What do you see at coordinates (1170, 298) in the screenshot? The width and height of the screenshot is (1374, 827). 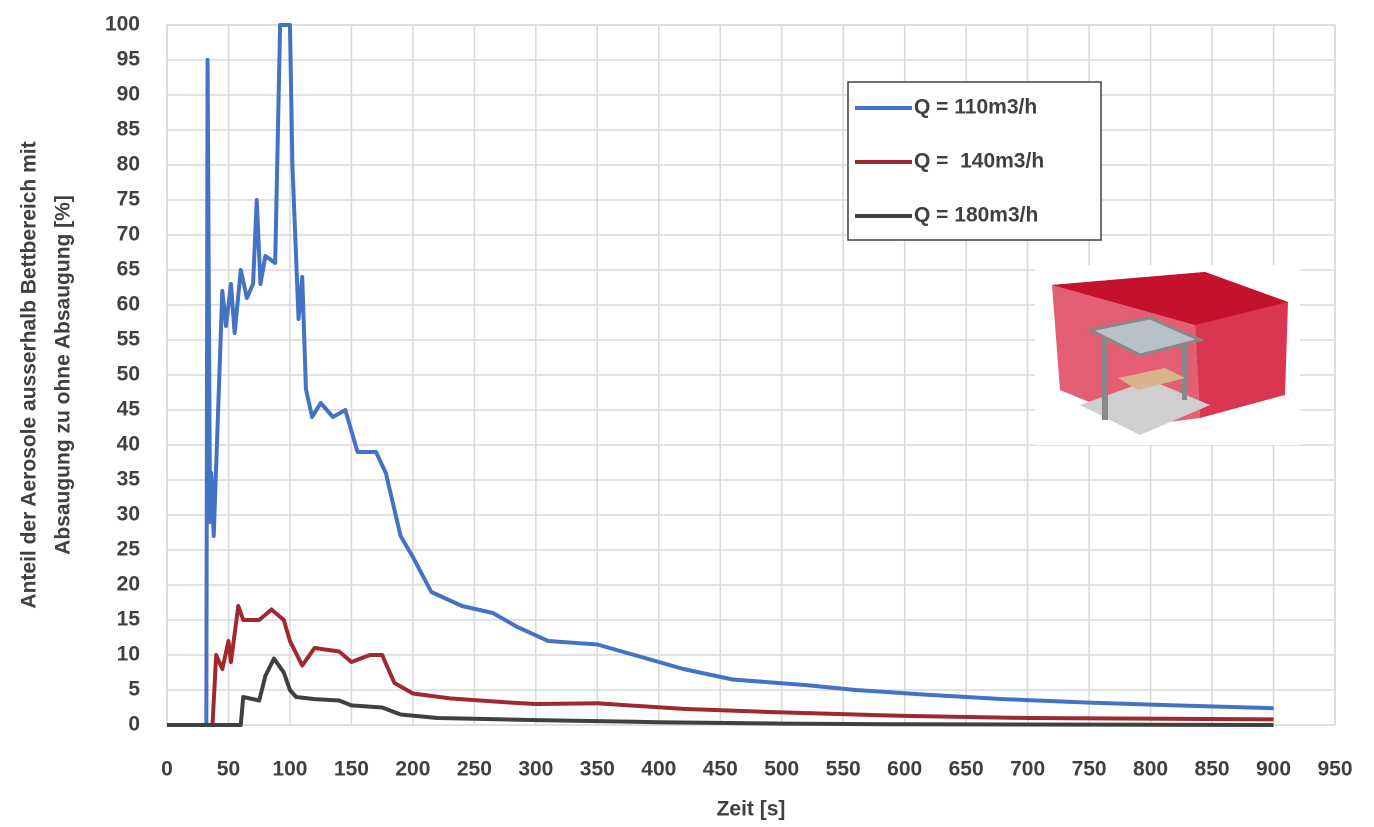 I see `inset-box-top` at bounding box center [1170, 298].